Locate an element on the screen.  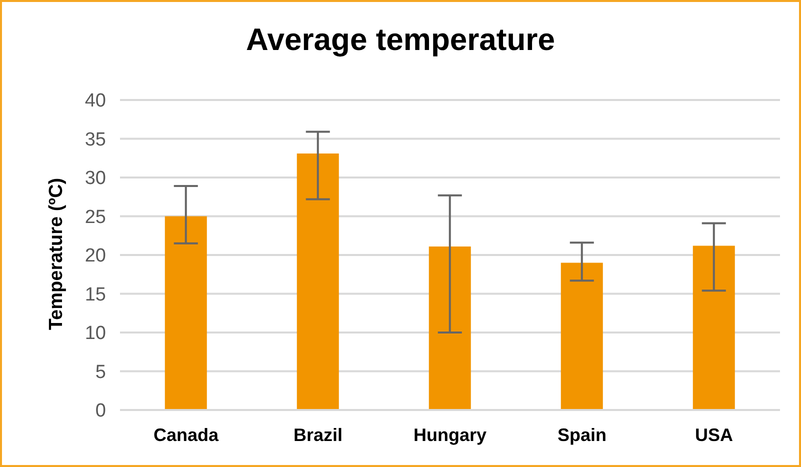
chart-title: Average temperature is located at coordinates (400, 40).